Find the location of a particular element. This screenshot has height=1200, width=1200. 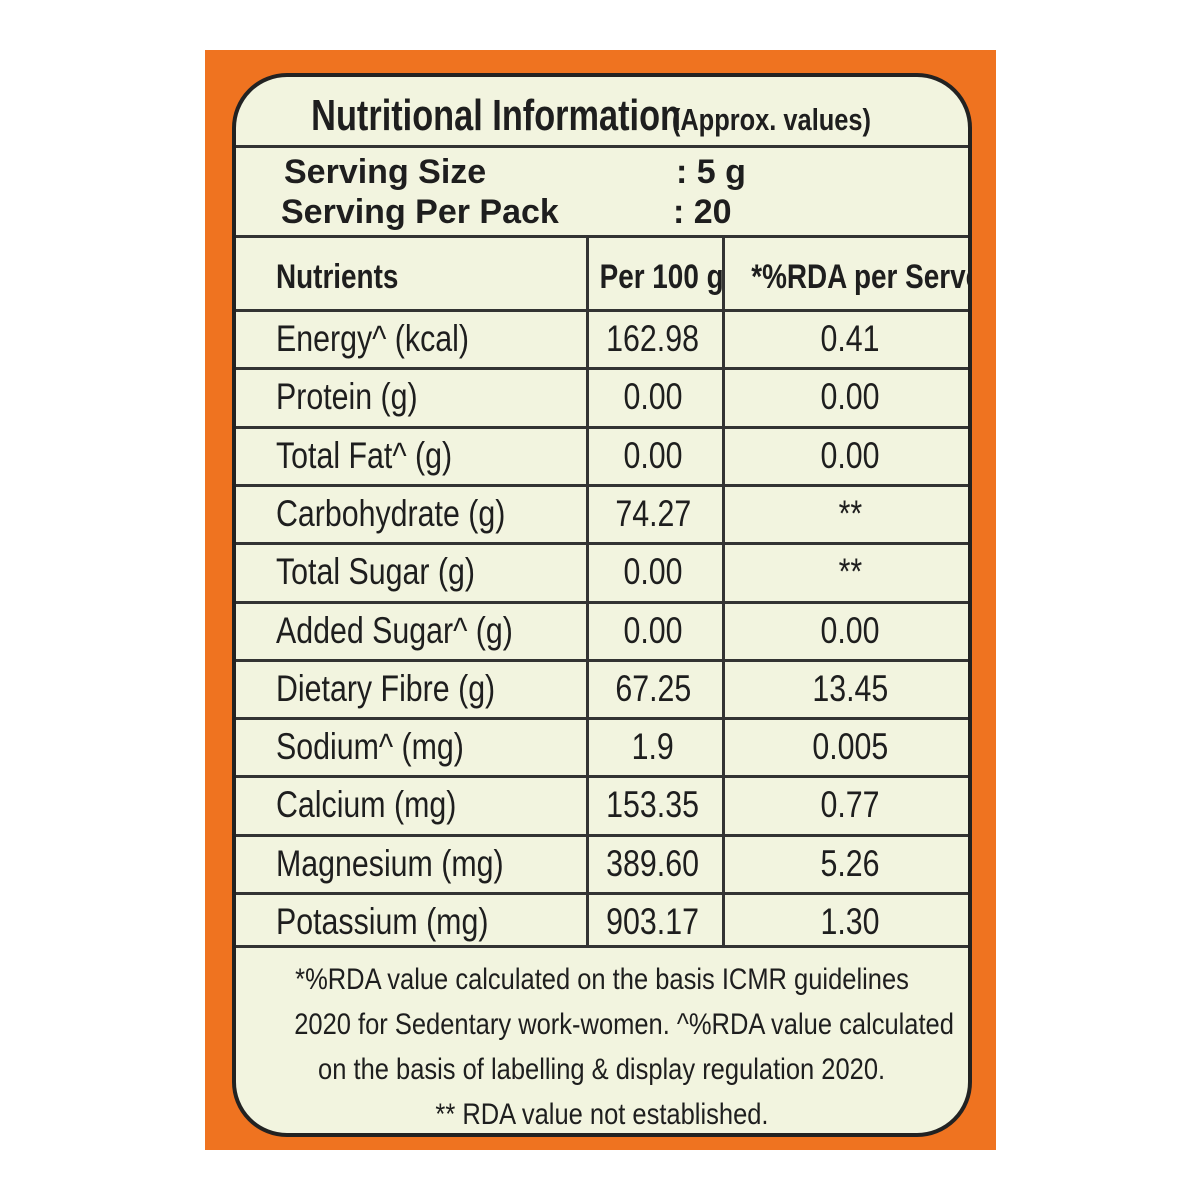

header-rda-per-serve: *%RDA per Serve is located at coordinates (861, 277).